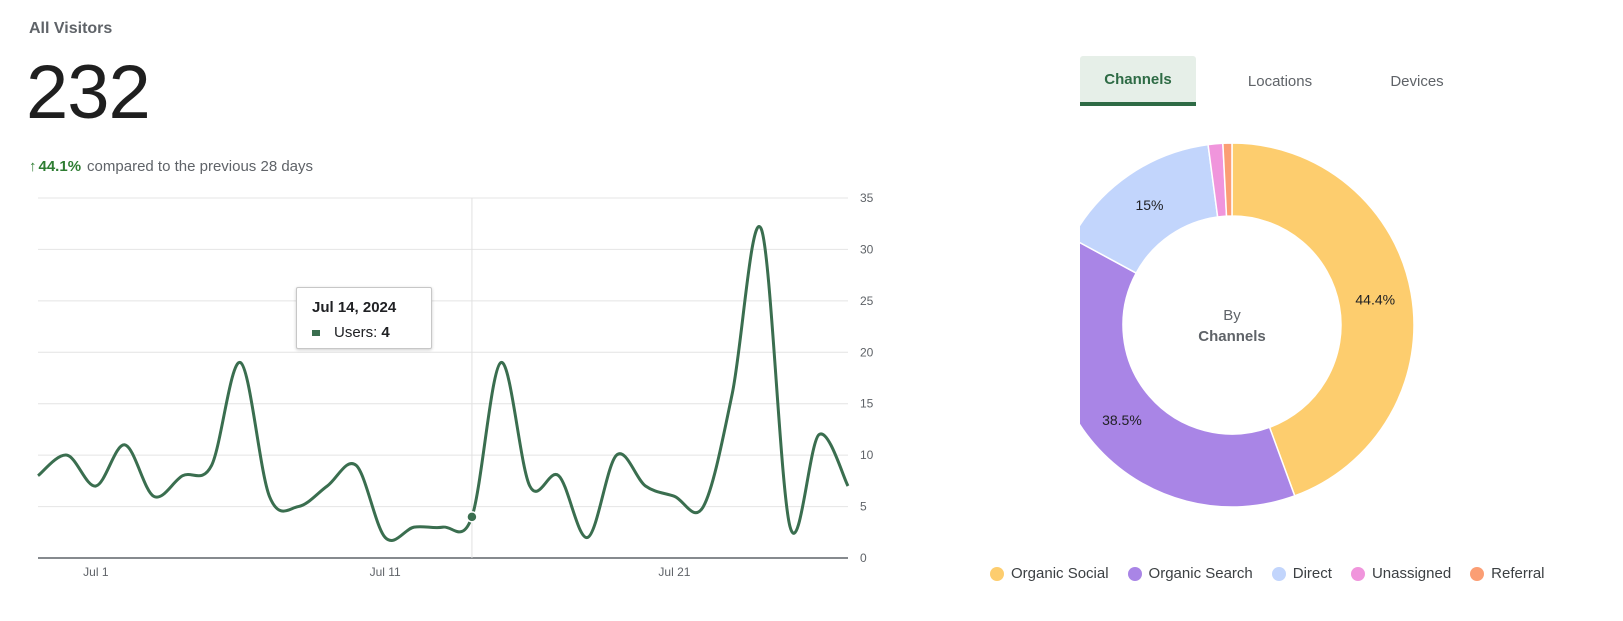 This screenshot has width=1623, height=621. What do you see at coordinates (88, 92) in the screenshot?
I see `total-visitors-value: 232` at bounding box center [88, 92].